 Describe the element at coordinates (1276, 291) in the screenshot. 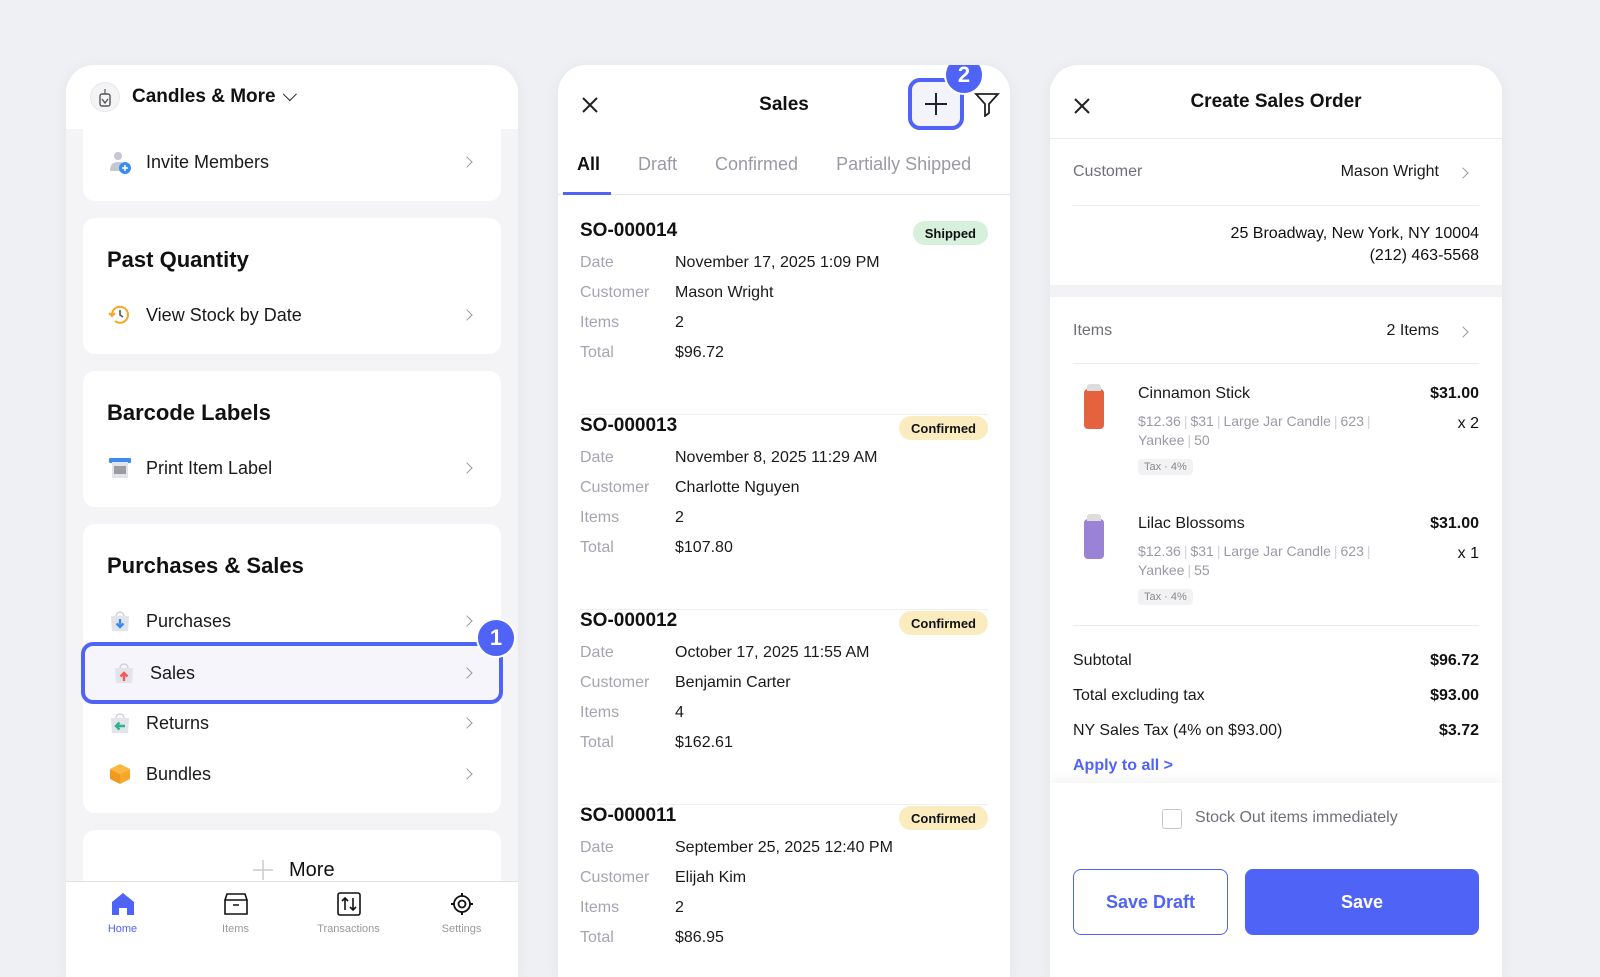

I see `section-gap` at that location.